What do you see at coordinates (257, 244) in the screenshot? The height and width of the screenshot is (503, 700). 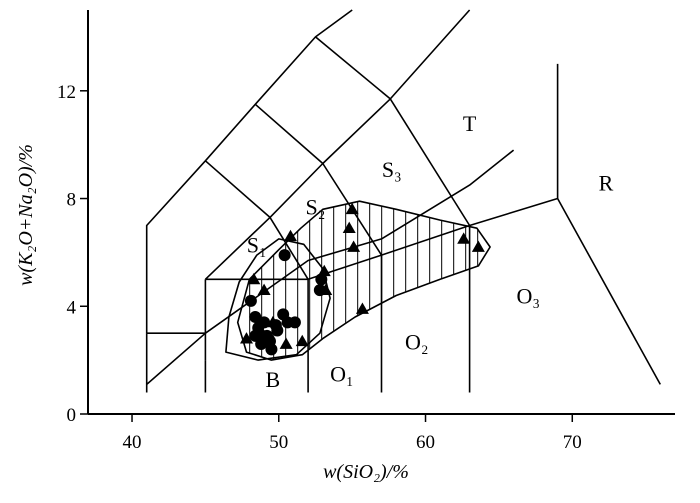 I see `field-label: S₁` at bounding box center [257, 244].